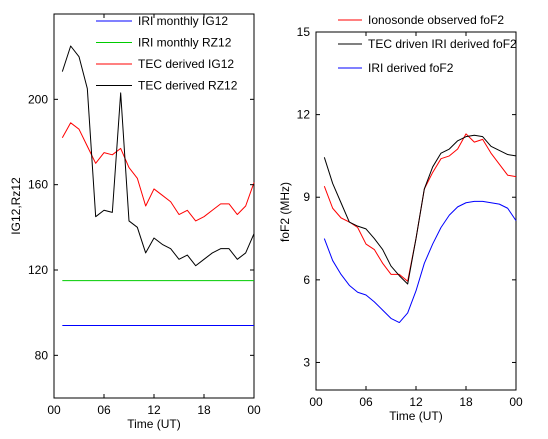 This screenshot has height=439, width=548. What do you see at coordinates (16, 206) in the screenshot?
I see `y-axis-label: IG12,Rz12` at bounding box center [16, 206].